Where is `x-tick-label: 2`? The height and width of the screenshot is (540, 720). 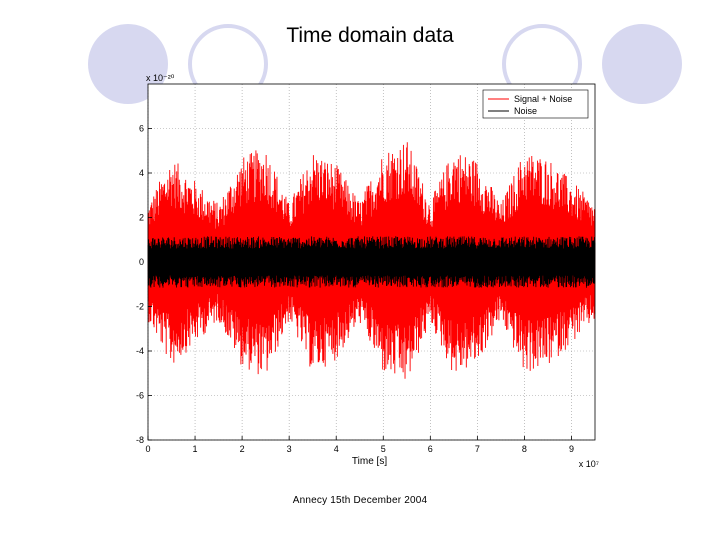 x-tick-label: 2 is located at coordinates (242, 449).